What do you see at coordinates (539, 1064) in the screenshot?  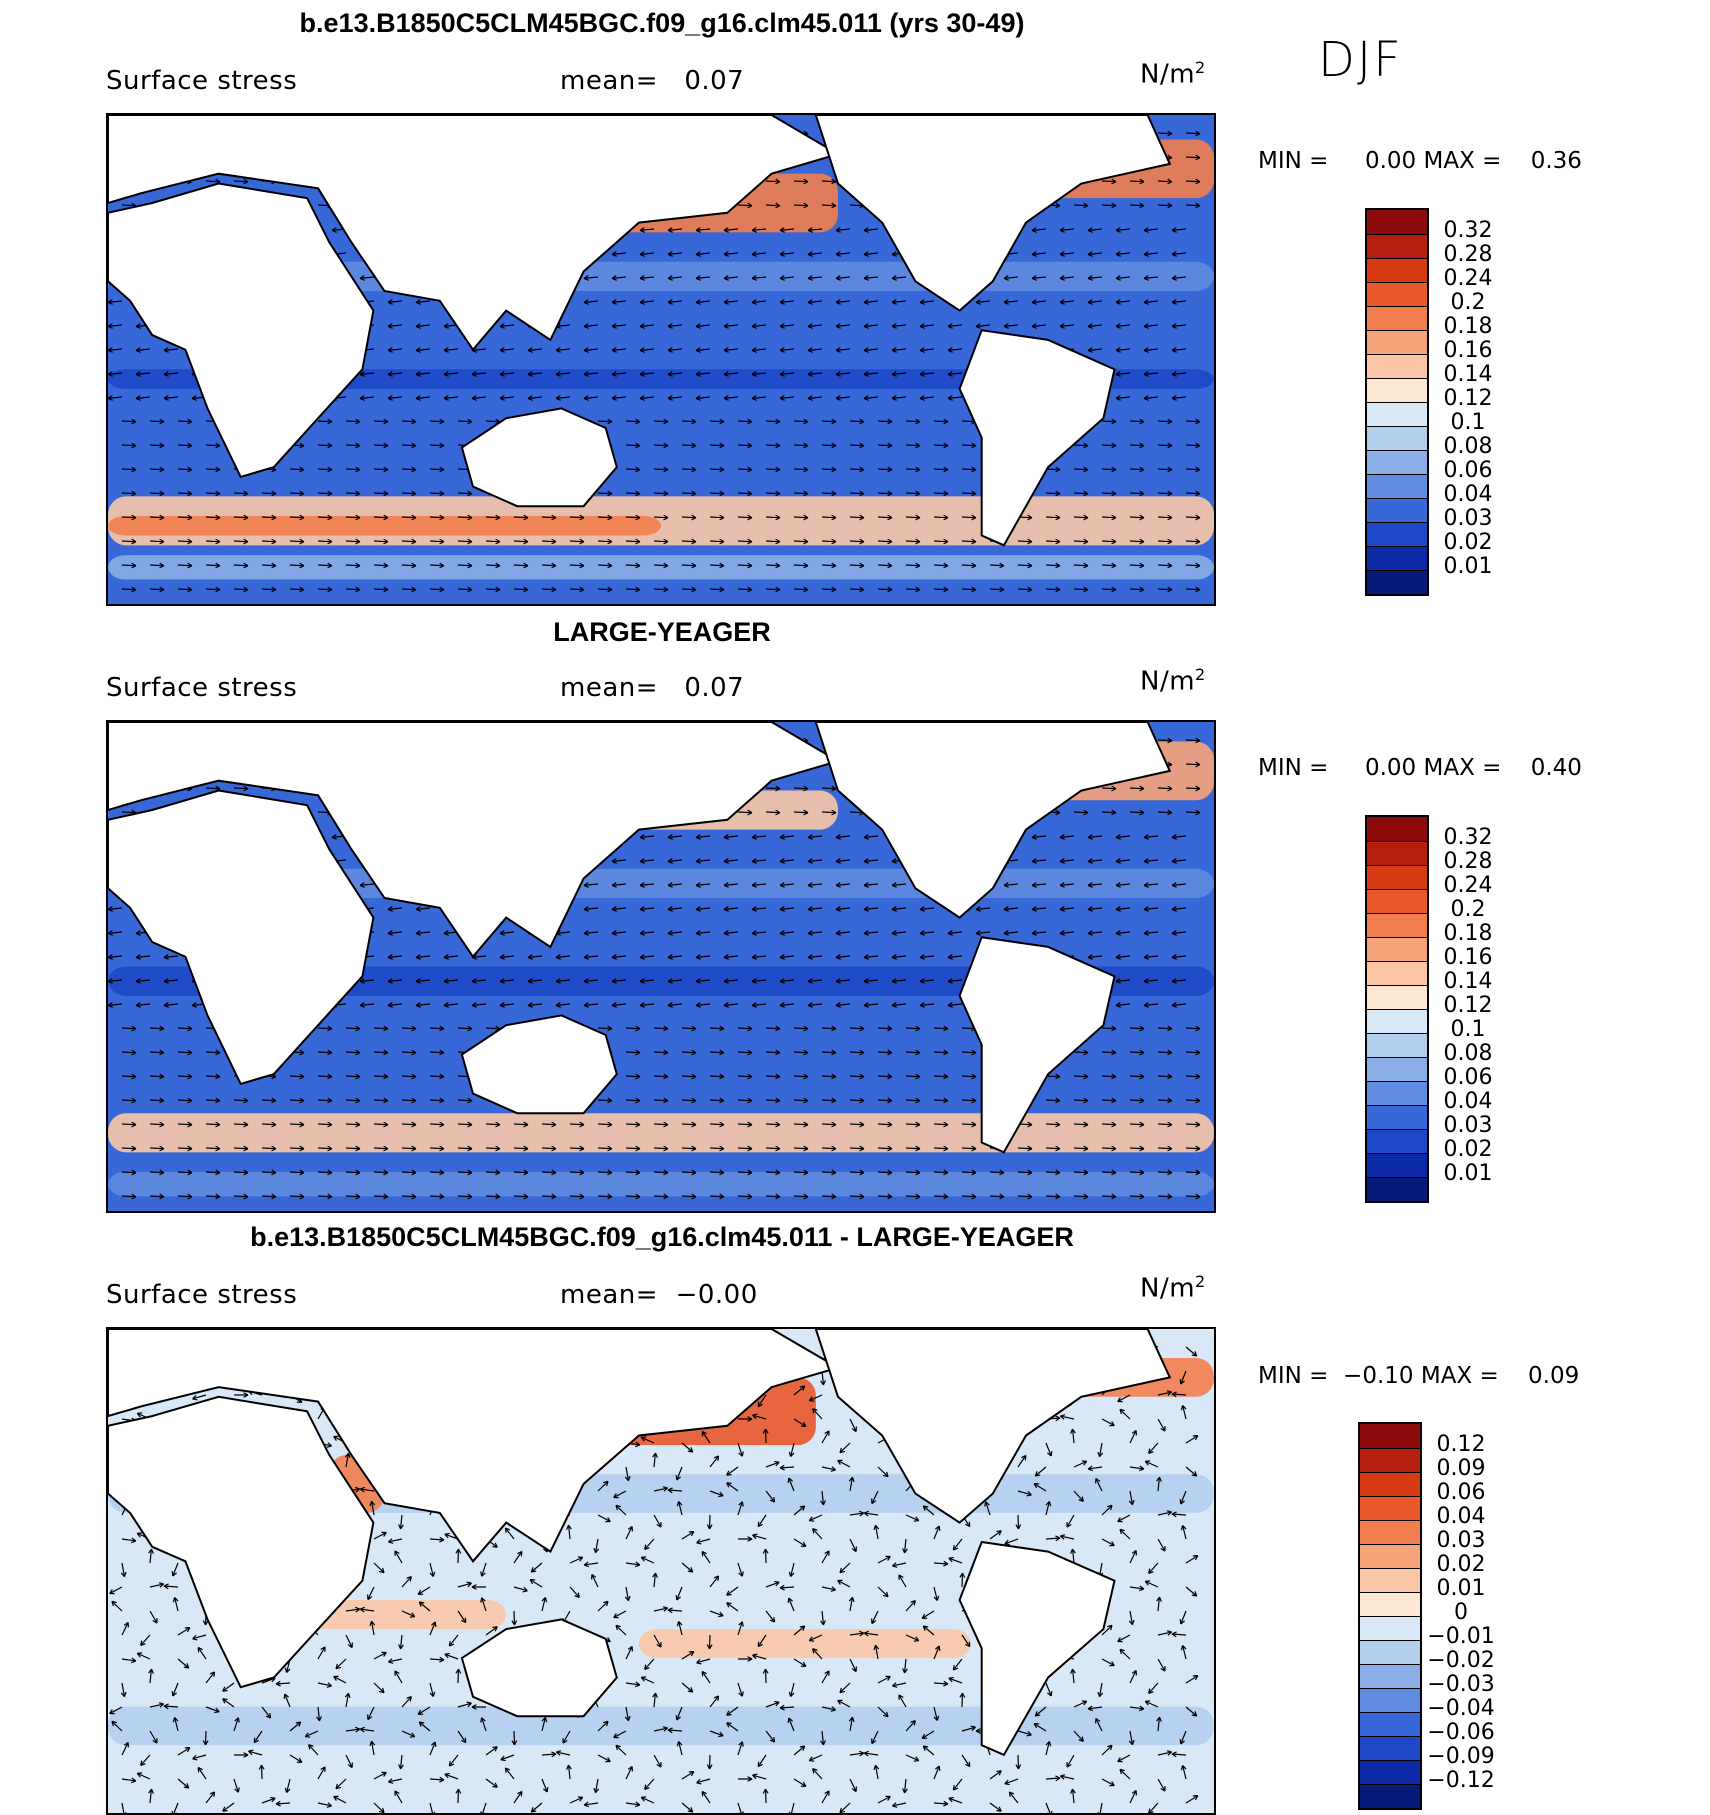 I see `australia-land` at bounding box center [539, 1064].